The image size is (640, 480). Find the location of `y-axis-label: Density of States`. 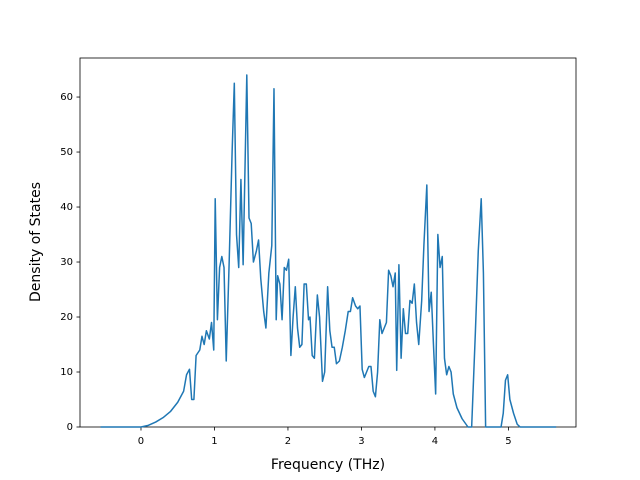

y-axis-label: Density of States is located at coordinates (36, 242).